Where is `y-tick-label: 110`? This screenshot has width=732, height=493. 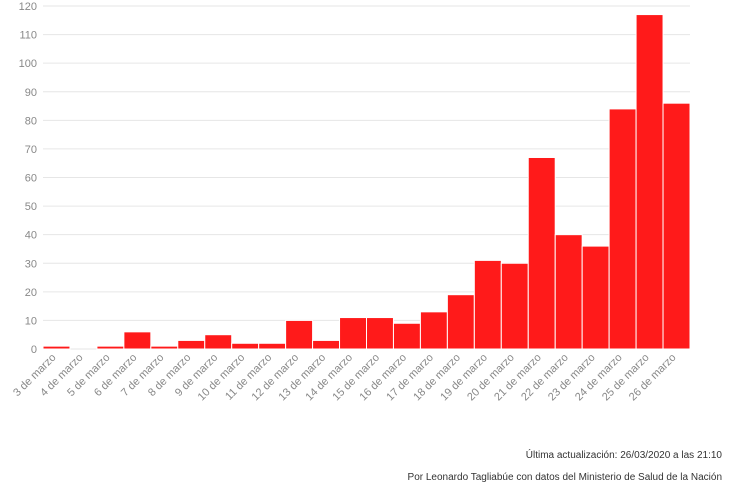 y-tick-label: 110 is located at coordinates (28, 36).